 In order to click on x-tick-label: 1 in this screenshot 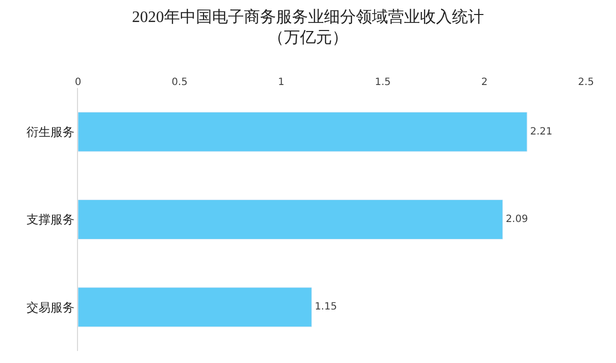, I will do `click(281, 82)`.